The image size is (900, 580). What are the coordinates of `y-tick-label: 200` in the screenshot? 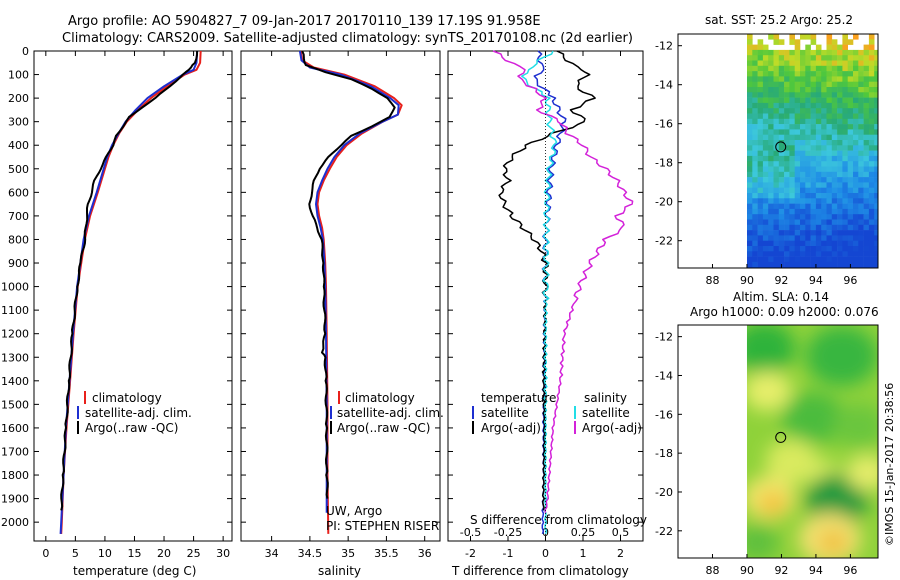 It's located at (18, 98).